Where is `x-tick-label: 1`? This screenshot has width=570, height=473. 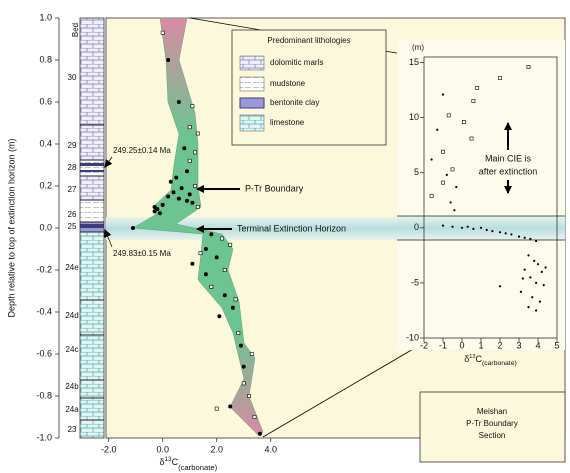 x-tick-label: 1 is located at coordinates (480, 345).